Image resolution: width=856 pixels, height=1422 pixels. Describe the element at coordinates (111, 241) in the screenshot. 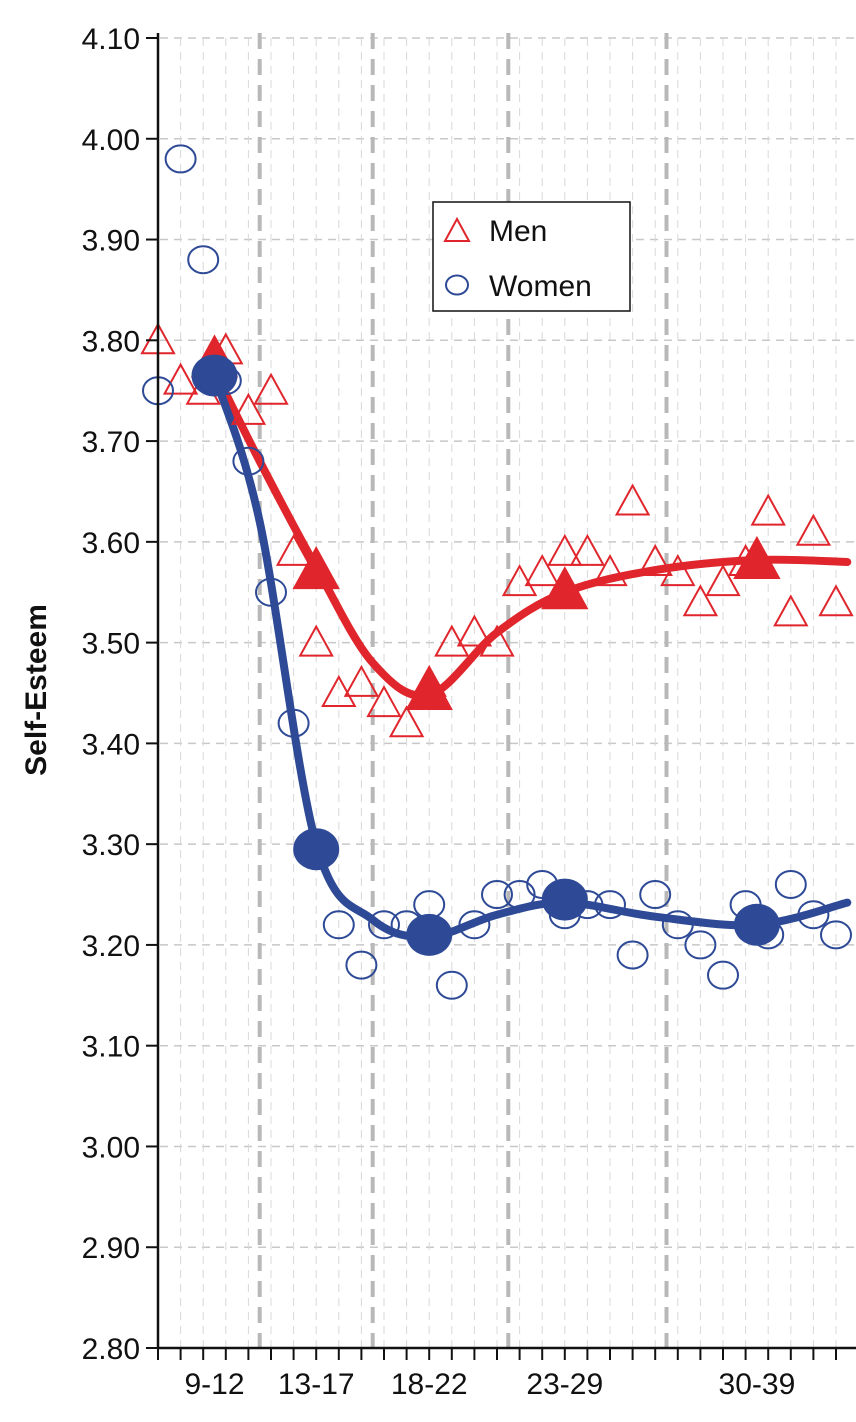

I see `y-tick-label: 3.90` at that location.